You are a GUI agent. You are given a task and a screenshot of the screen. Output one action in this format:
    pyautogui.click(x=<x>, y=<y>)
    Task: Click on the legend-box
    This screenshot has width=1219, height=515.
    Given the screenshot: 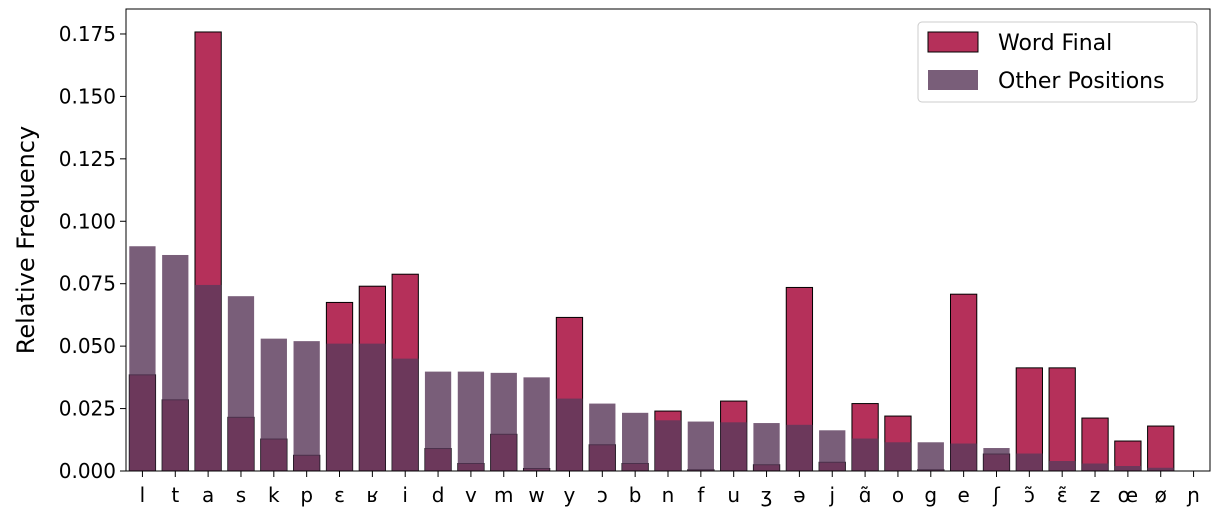 What is the action you would take?
    pyautogui.click(x=1057, y=62)
    